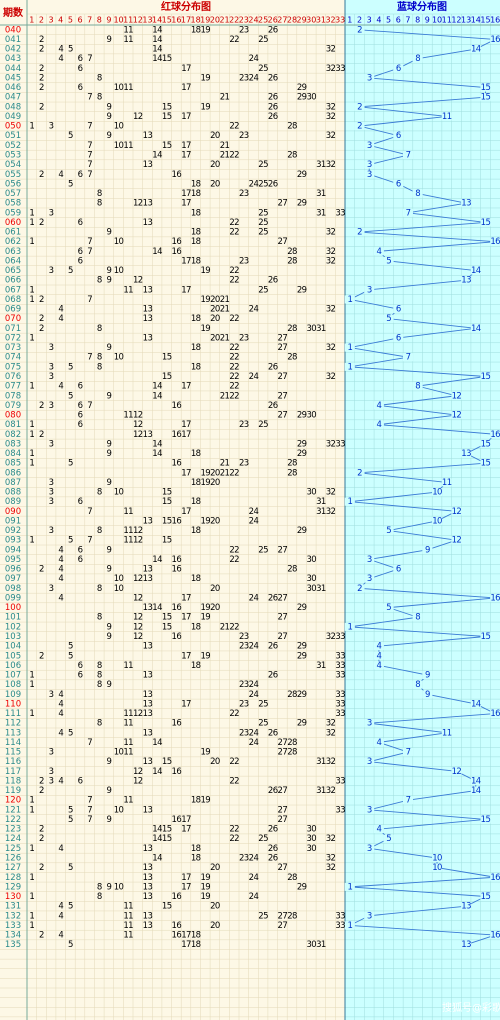  Describe the element at coordinates (13, 560) in the screenshot. I see `issue-label: 095` at that location.